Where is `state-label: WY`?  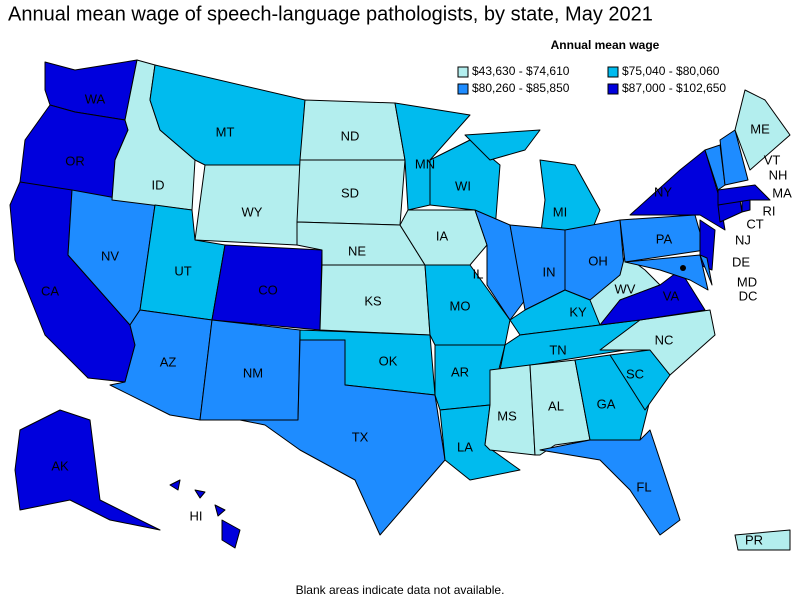
state-label: WY is located at coordinates (252, 211).